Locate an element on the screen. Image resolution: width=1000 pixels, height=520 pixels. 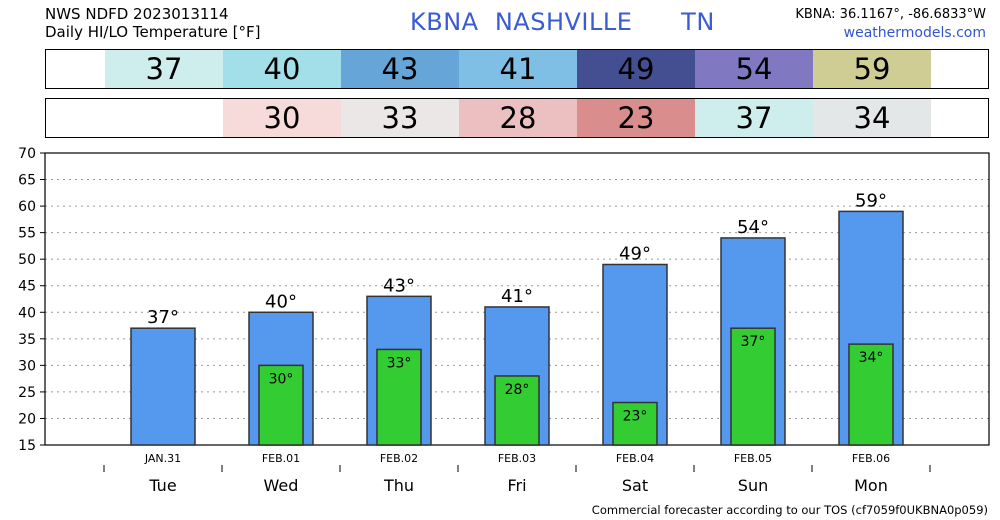
date-label: FEB.03 is located at coordinates (517, 458).